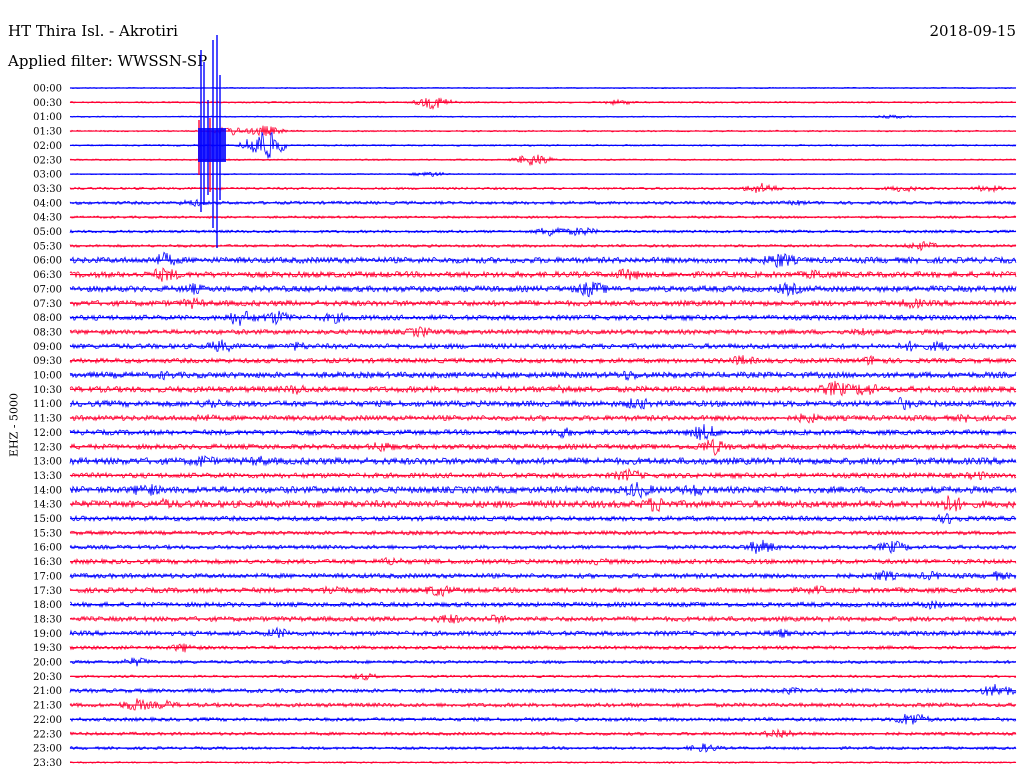 The width and height of the screenshot is (1024, 780). I want to click on row-label: 14:00, so click(47, 490).